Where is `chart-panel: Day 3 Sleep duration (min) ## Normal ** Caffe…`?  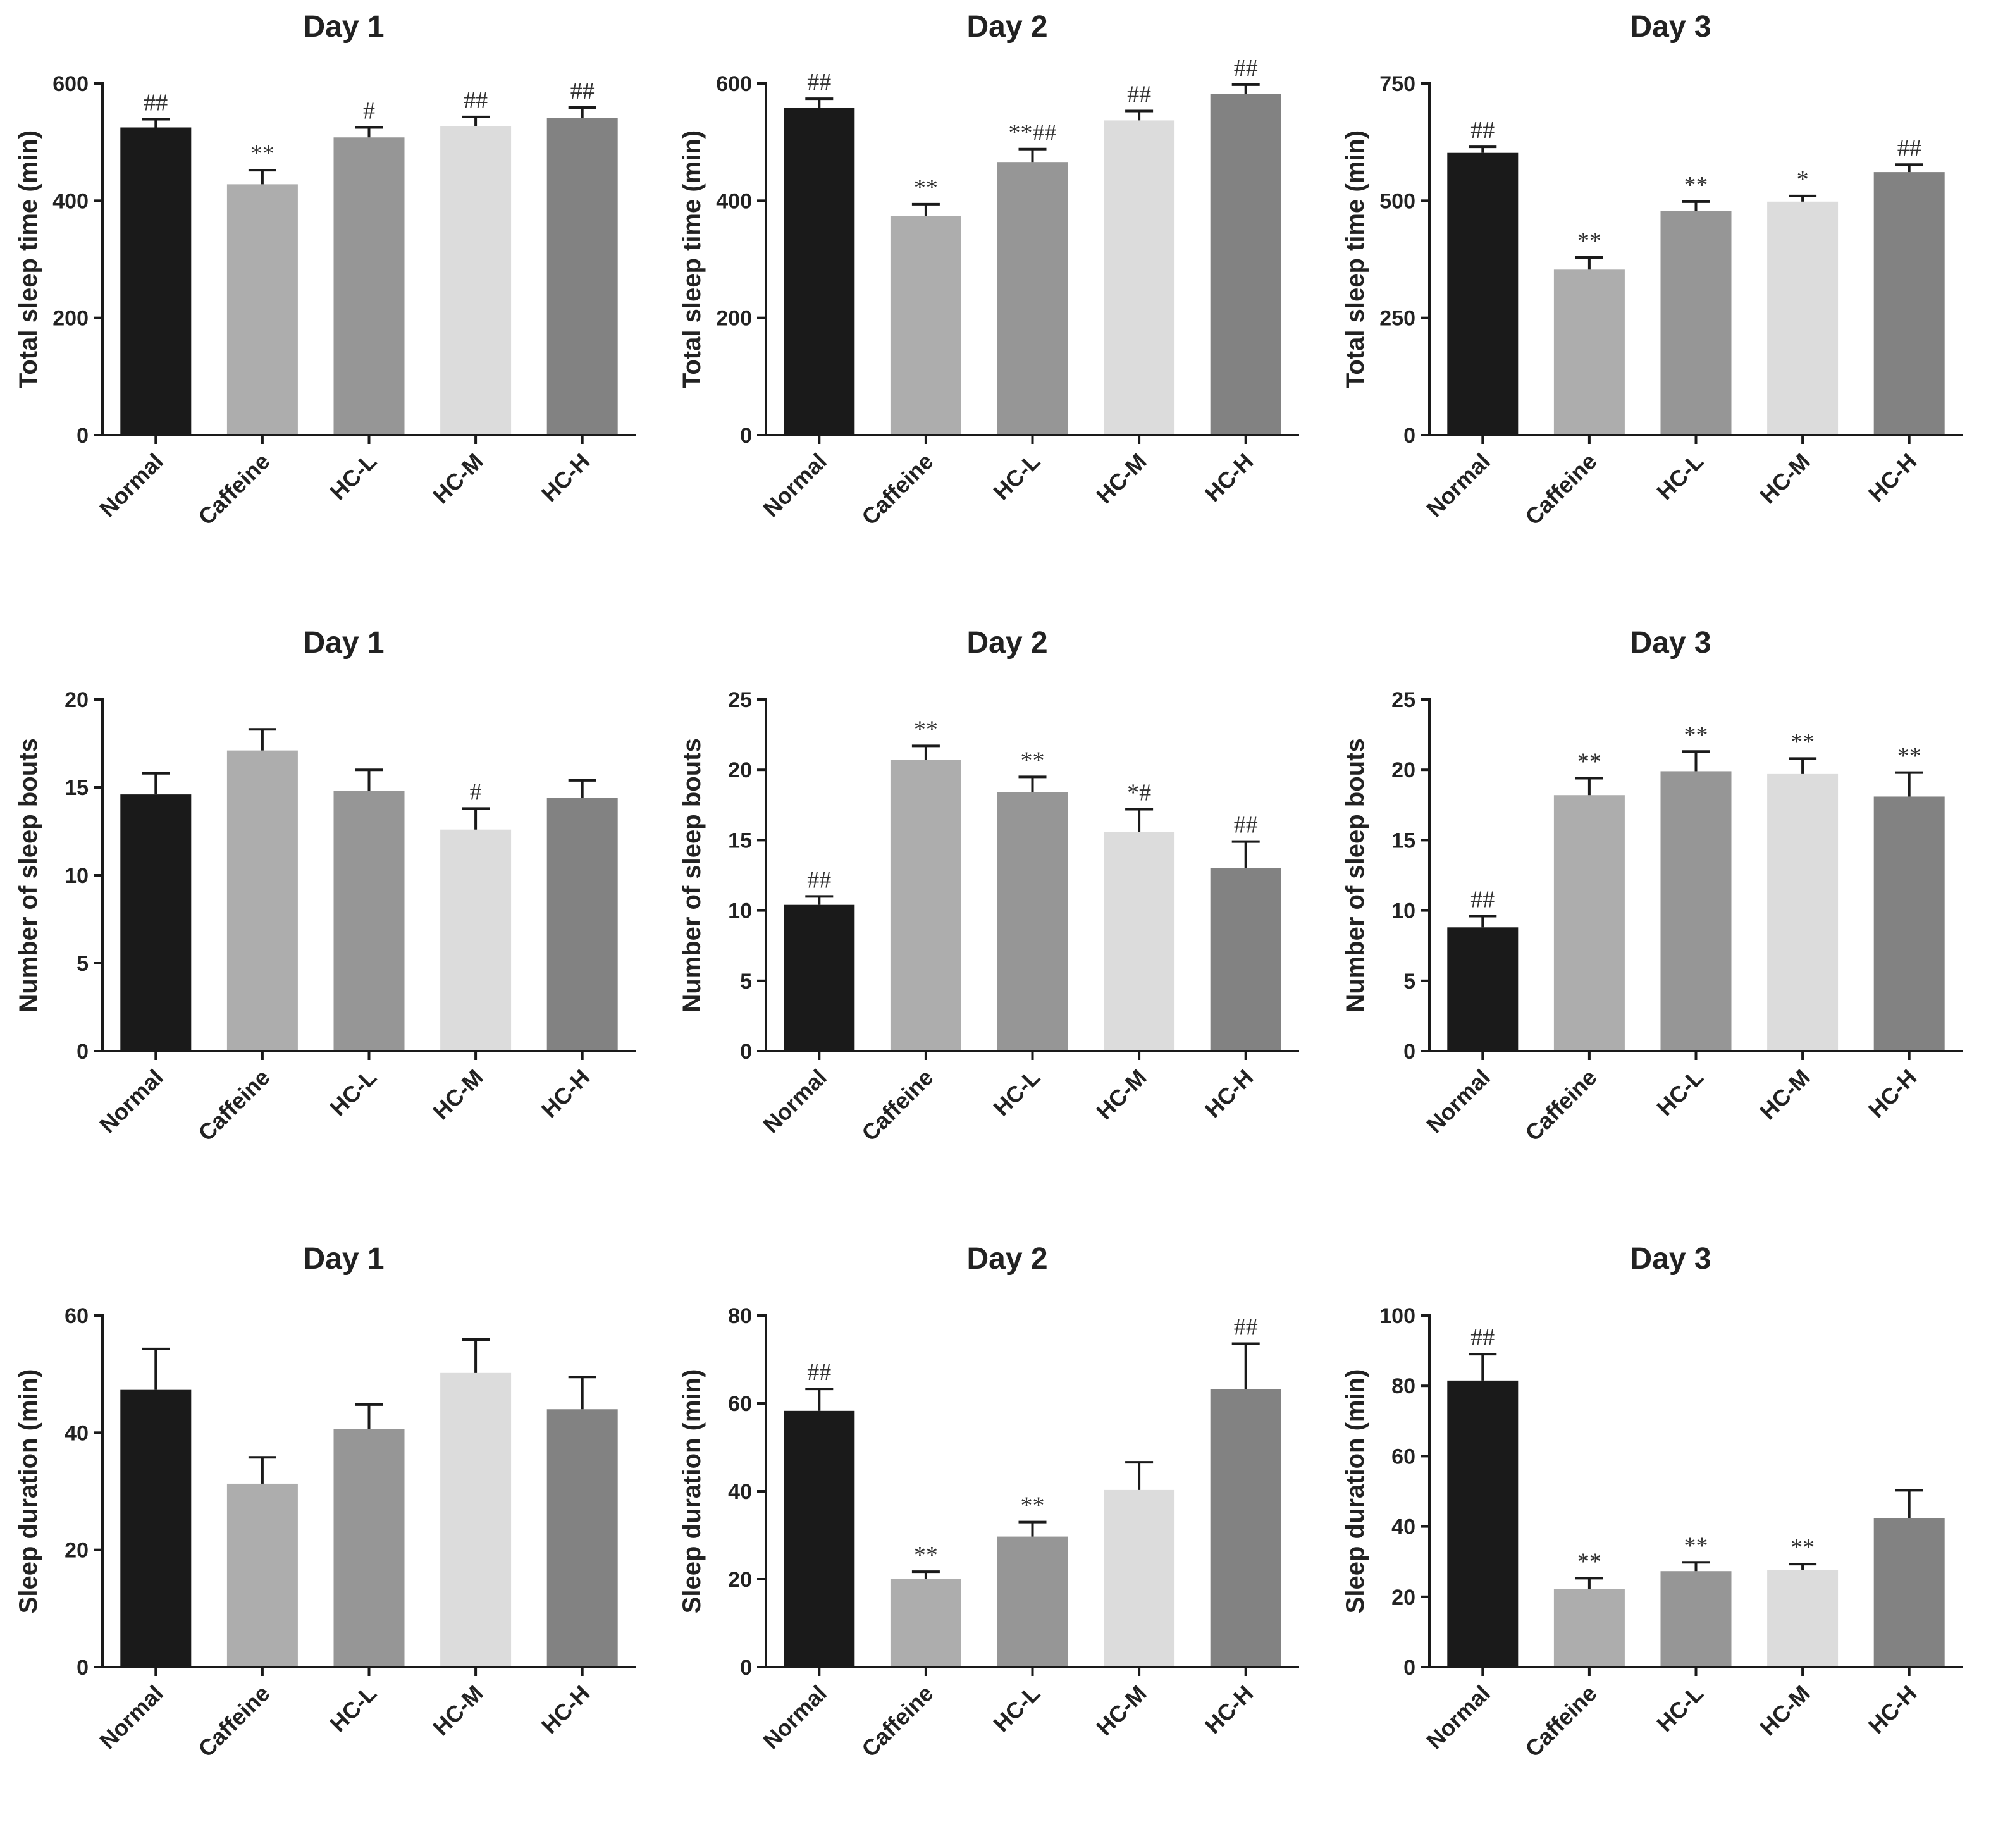 chart-panel: Day 3 Sleep duration (min) ## Normal ** Caffe… is located at coordinates (1658, 1540).